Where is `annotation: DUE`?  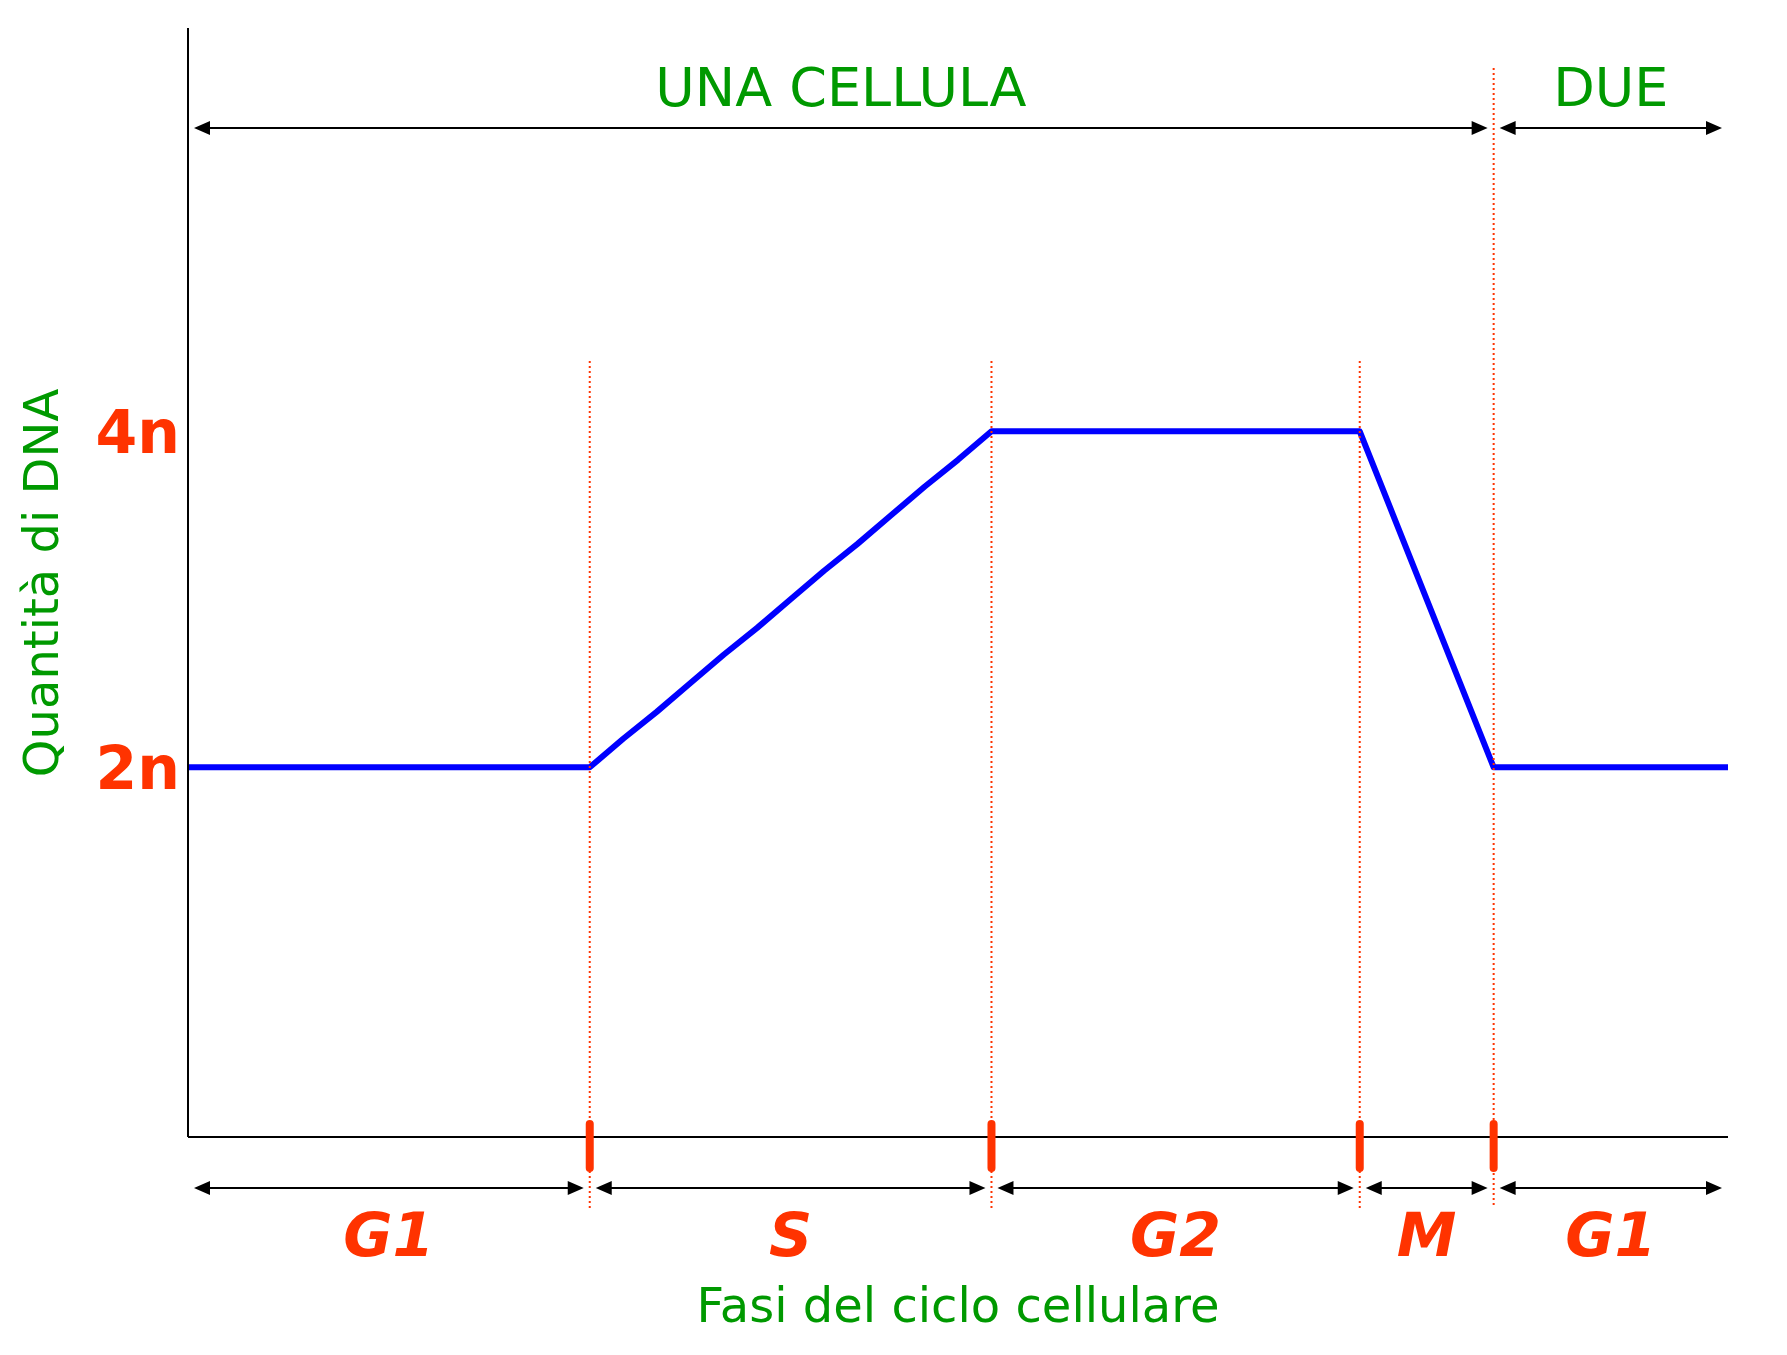 annotation: DUE is located at coordinates (1611, 87).